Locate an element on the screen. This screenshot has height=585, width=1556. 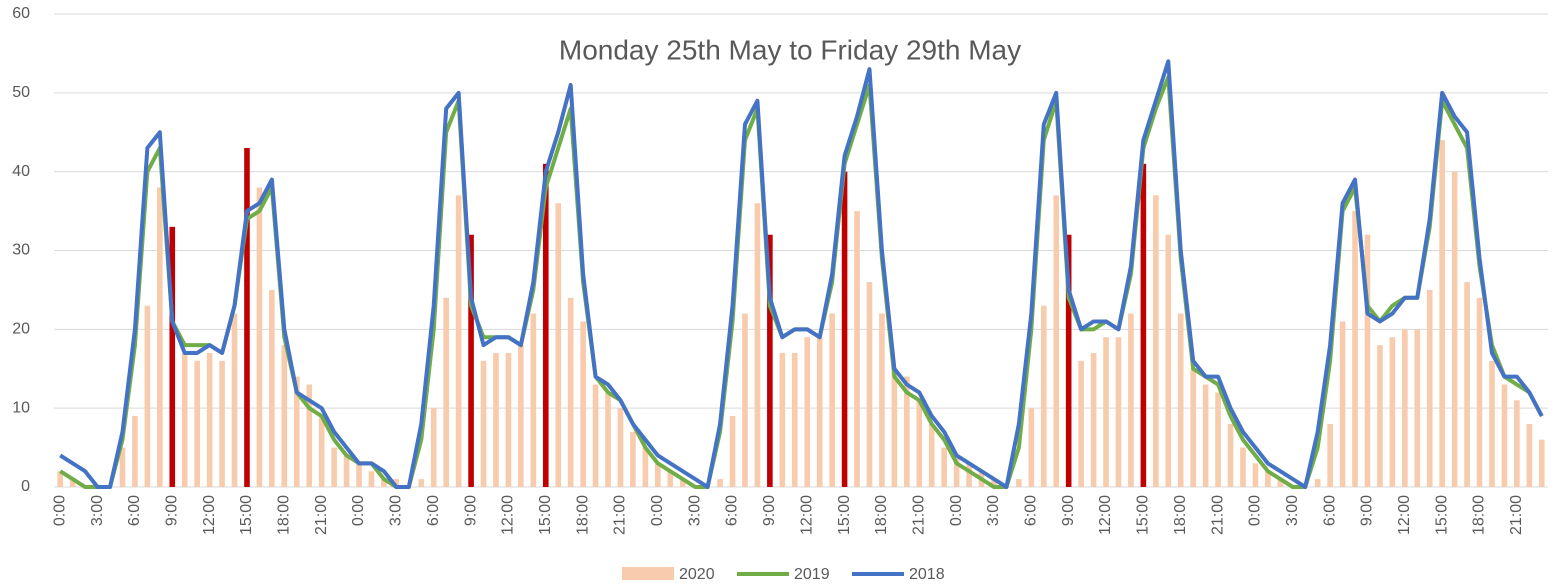
y-tick-label: 50 is located at coordinates (21, 92).